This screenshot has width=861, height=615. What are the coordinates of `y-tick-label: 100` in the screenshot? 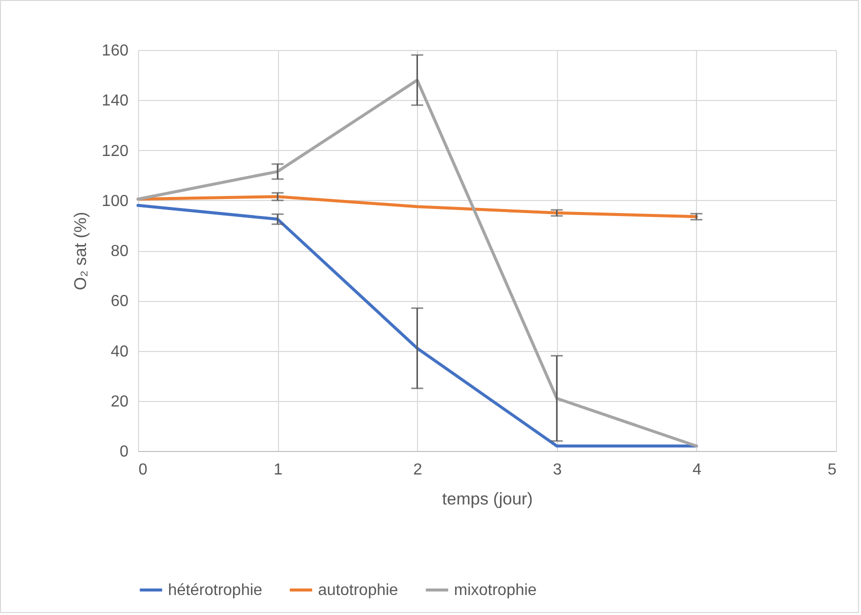 It's located at (115, 201).